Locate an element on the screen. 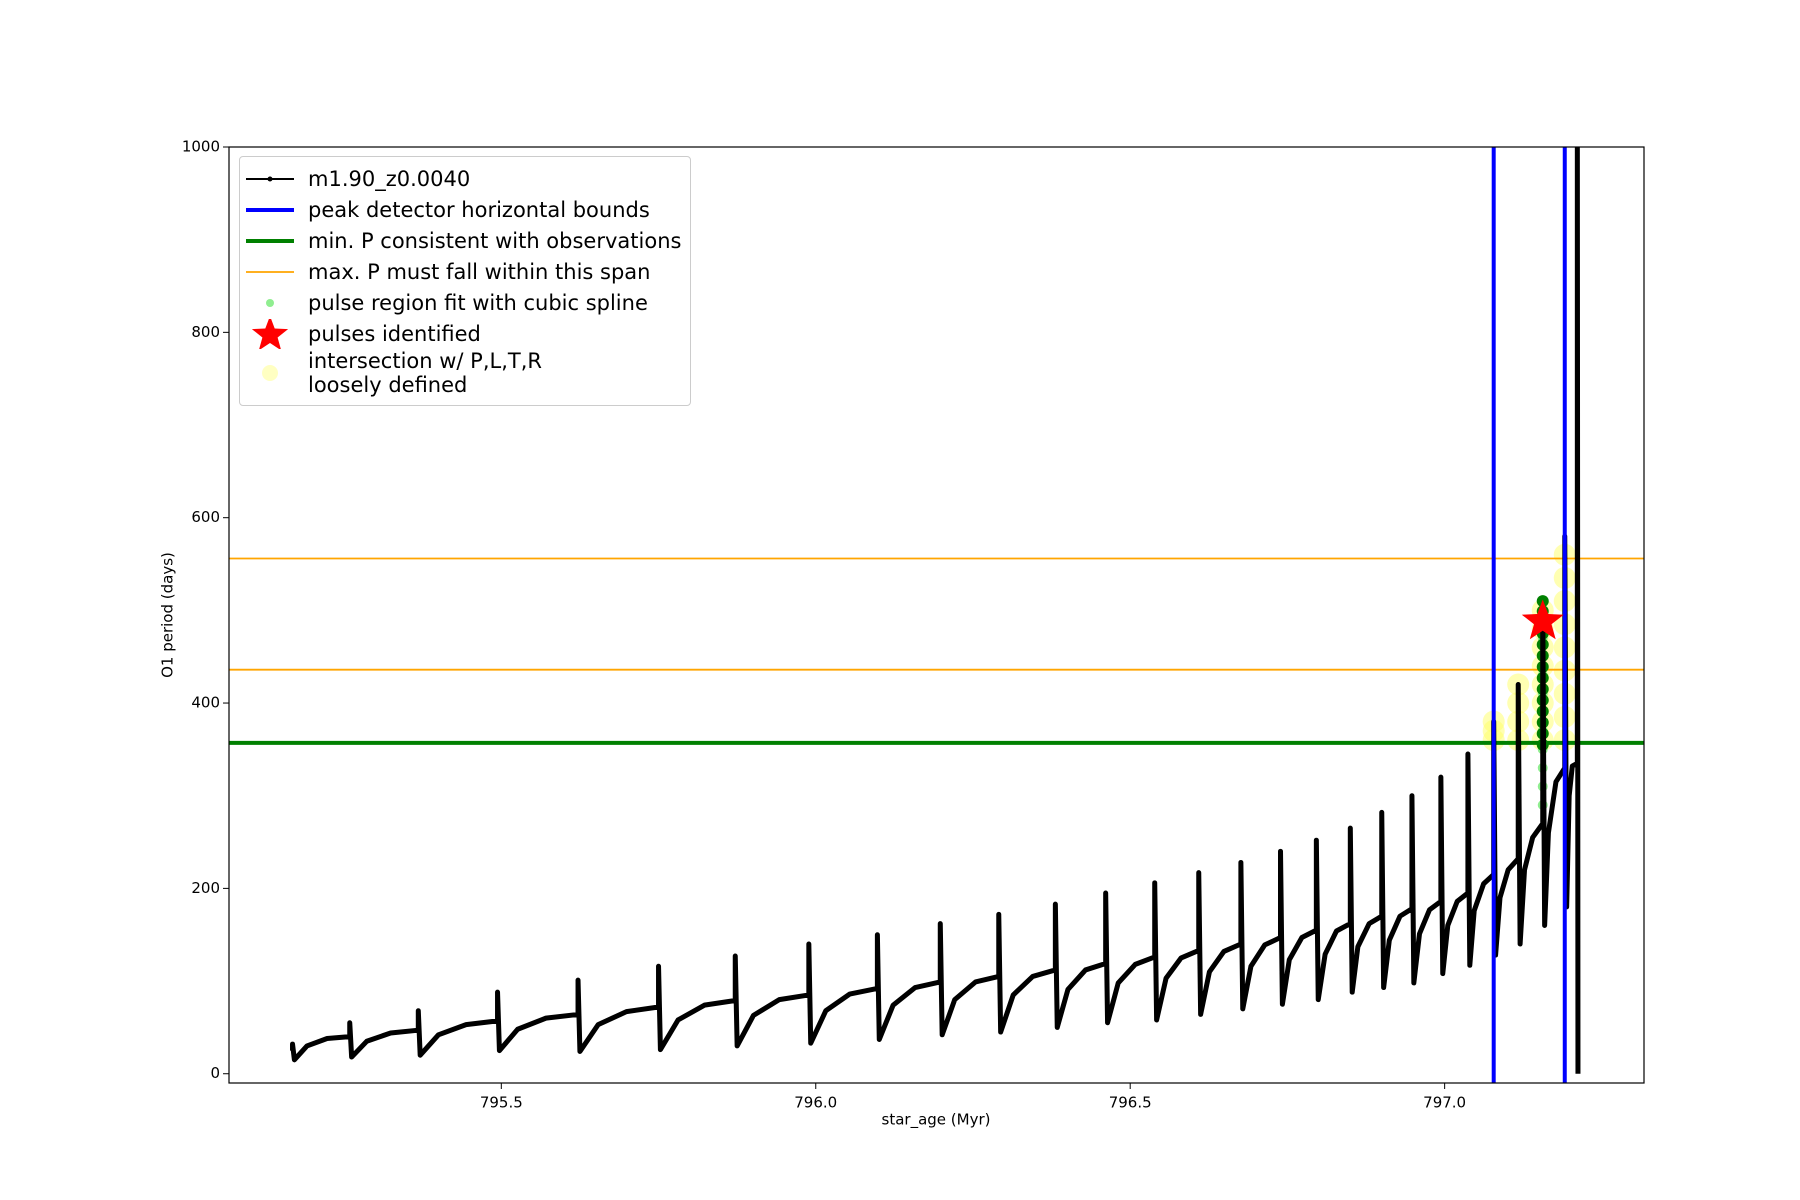 This screenshot has width=1800, height=1200. y-tick-label: 400 is located at coordinates (205, 703).